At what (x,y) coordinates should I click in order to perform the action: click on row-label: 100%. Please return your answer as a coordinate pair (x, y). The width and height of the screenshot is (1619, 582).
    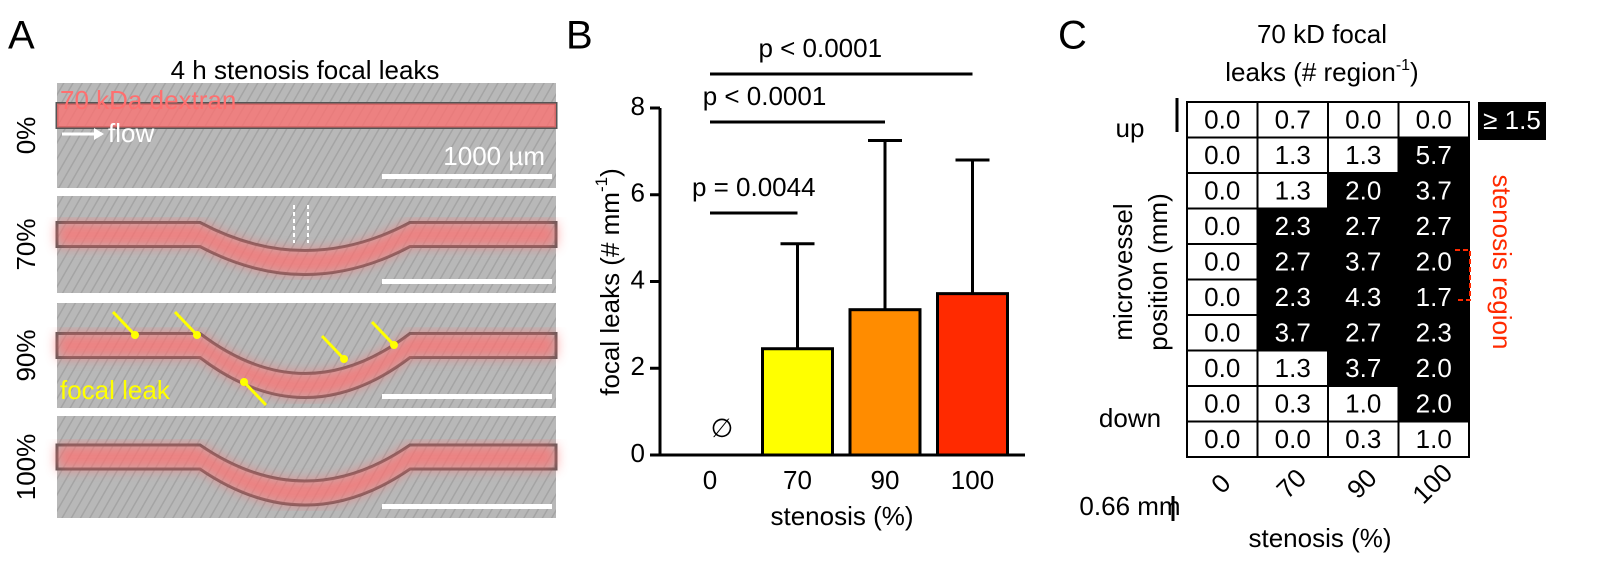
    Looking at the image, I should click on (26, 467).